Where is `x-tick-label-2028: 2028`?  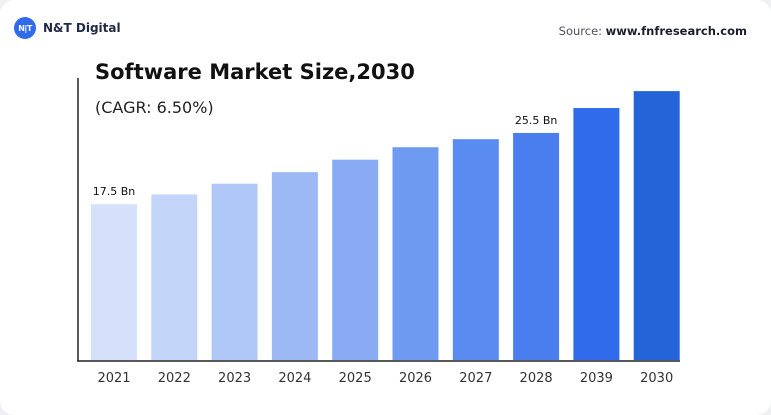 x-tick-label-2028: 2028 is located at coordinates (536, 378).